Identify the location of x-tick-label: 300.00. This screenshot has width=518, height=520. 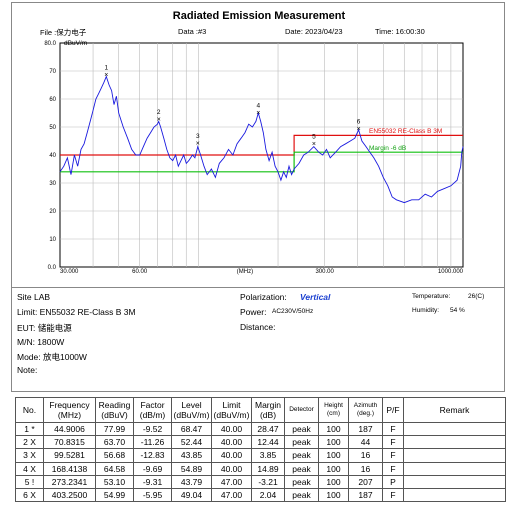
(324, 272).